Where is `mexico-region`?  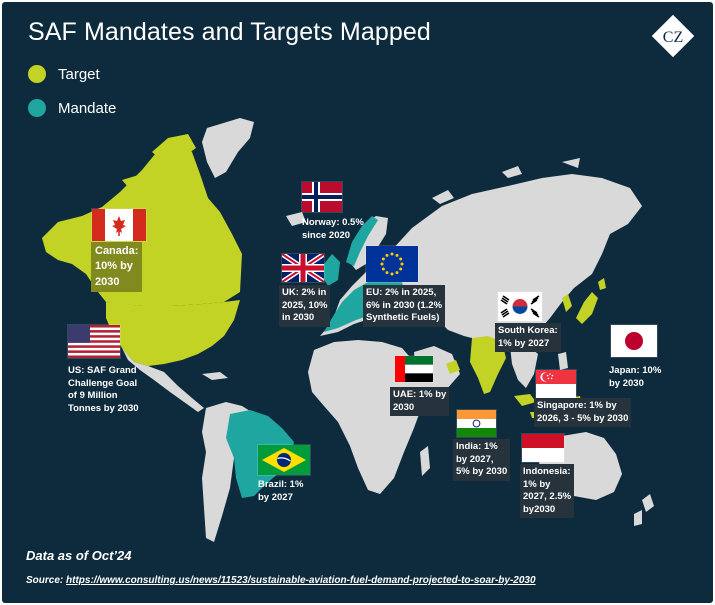
mexico-region is located at coordinates (163, 380).